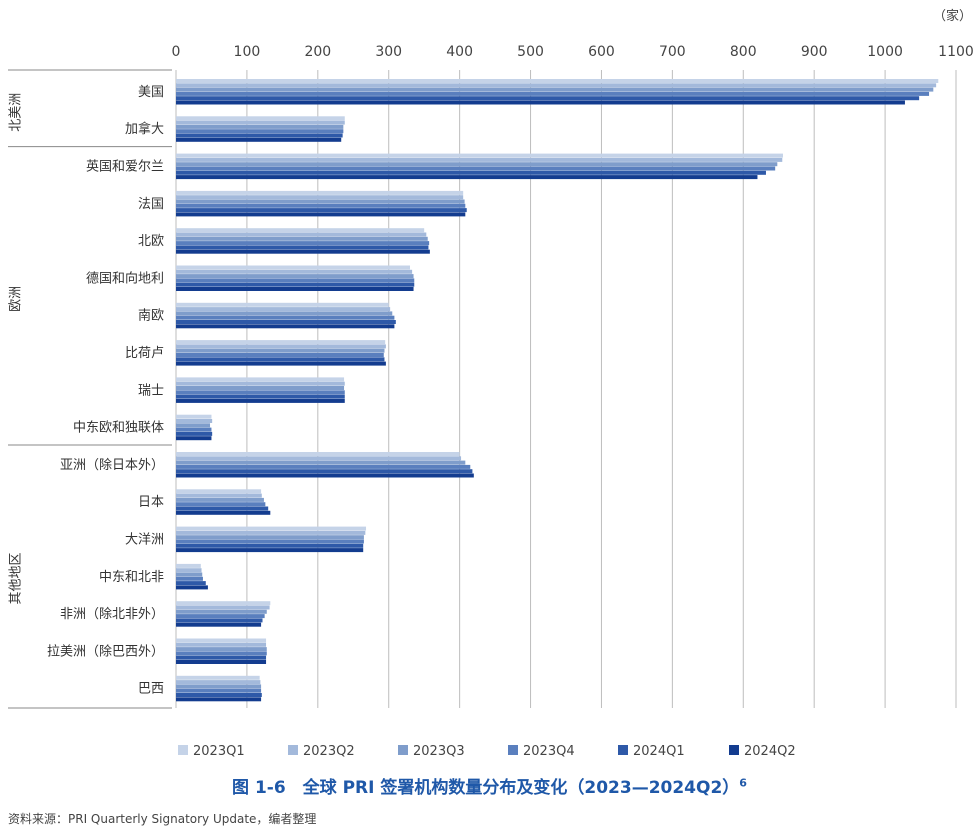  I want to click on legend-label: 2023Q1, so click(219, 751).